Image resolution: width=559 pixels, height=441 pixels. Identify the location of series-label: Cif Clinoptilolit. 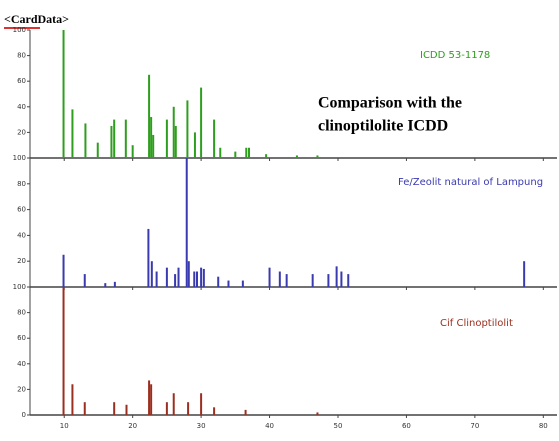
(476, 323).